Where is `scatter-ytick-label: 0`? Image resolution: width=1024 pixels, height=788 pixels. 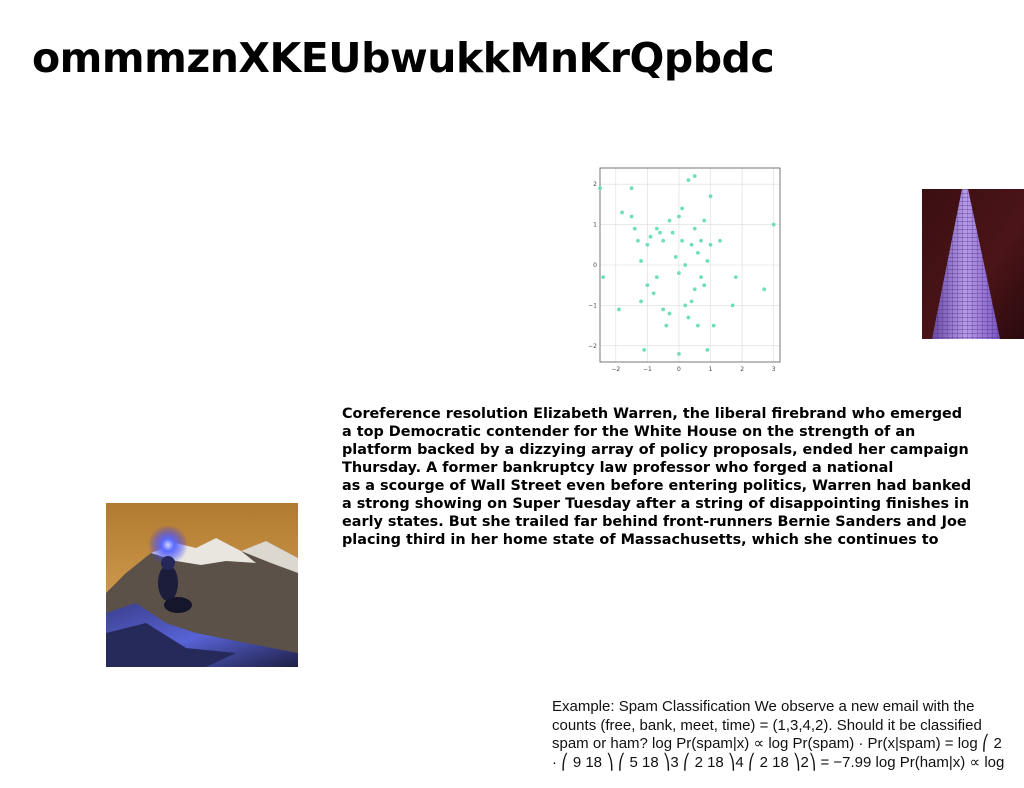 scatter-ytick-label: 0 is located at coordinates (595, 265).